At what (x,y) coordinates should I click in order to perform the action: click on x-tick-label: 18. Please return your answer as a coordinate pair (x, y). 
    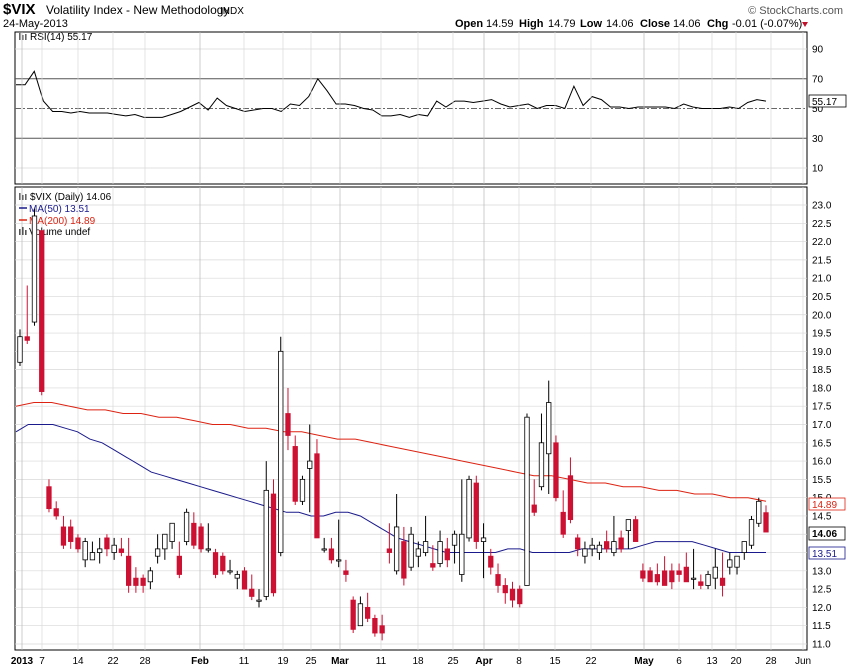
    Looking at the image, I should click on (418, 661).